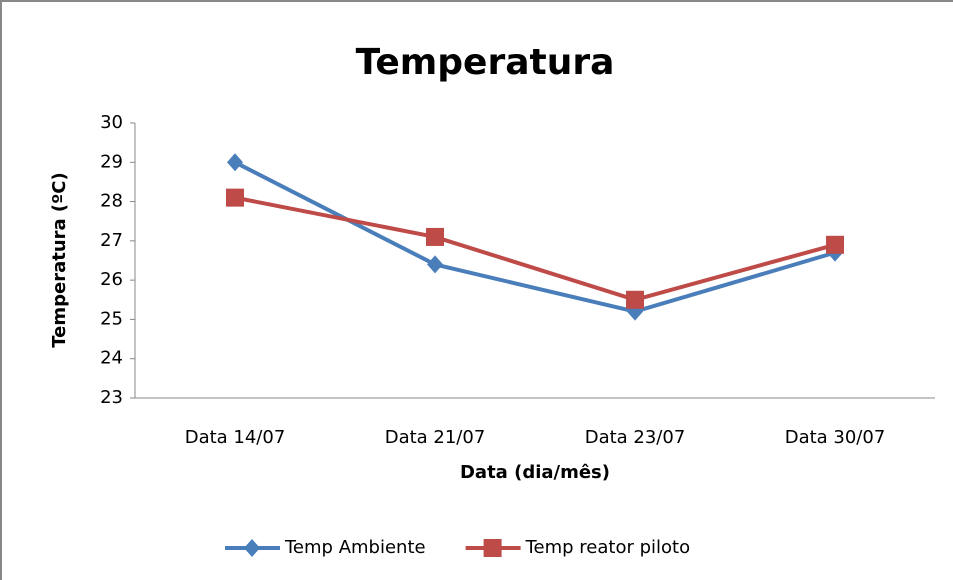  What do you see at coordinates (111, 279) in the screenshot?
I see `y-tick-label: 26` at bounding box center [111, 279].